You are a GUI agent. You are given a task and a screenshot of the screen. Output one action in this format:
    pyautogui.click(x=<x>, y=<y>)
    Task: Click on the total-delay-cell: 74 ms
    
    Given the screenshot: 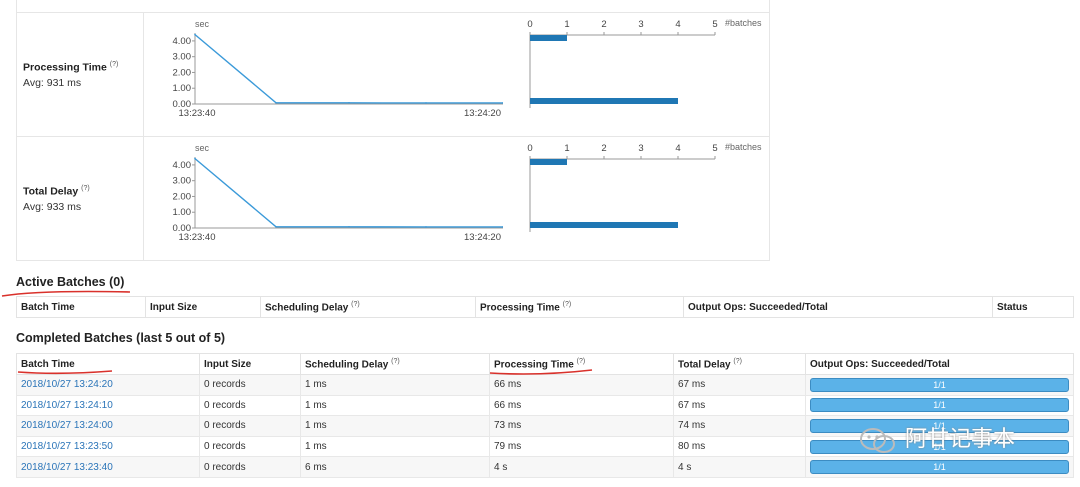 What is the action you would take?
    pyautogui.click(x=739, y=426)
    